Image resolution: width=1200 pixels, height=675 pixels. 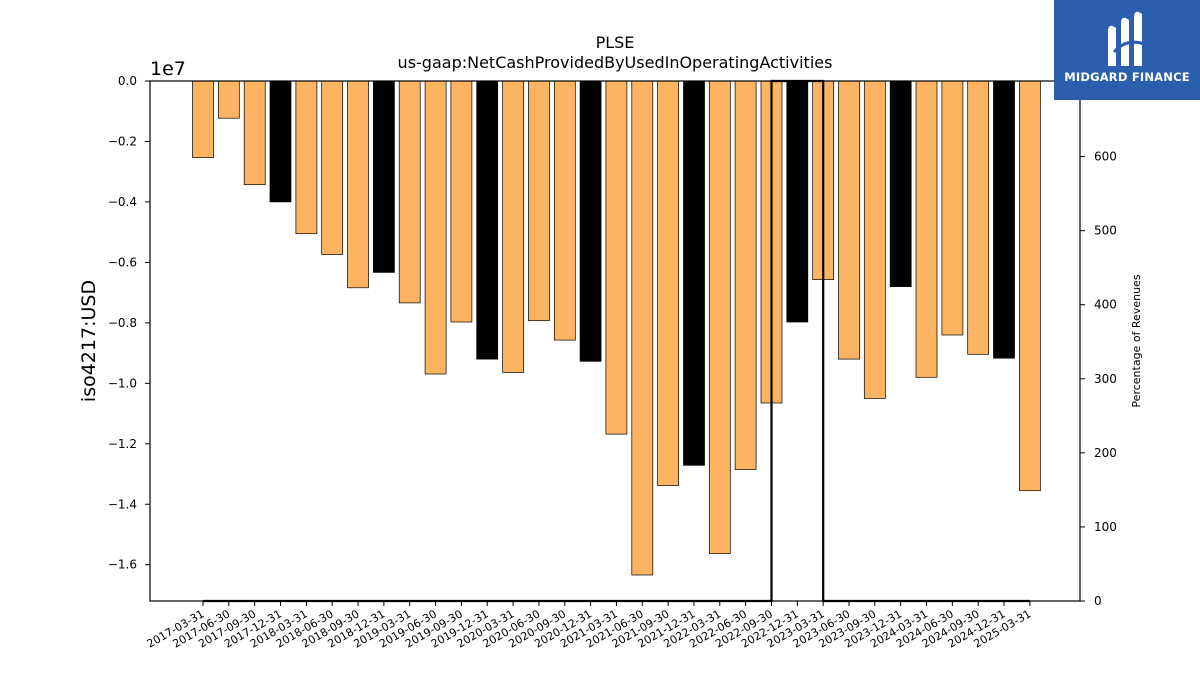 I want to click on y2-tick-label: 200, so click(x=1105, y=453).